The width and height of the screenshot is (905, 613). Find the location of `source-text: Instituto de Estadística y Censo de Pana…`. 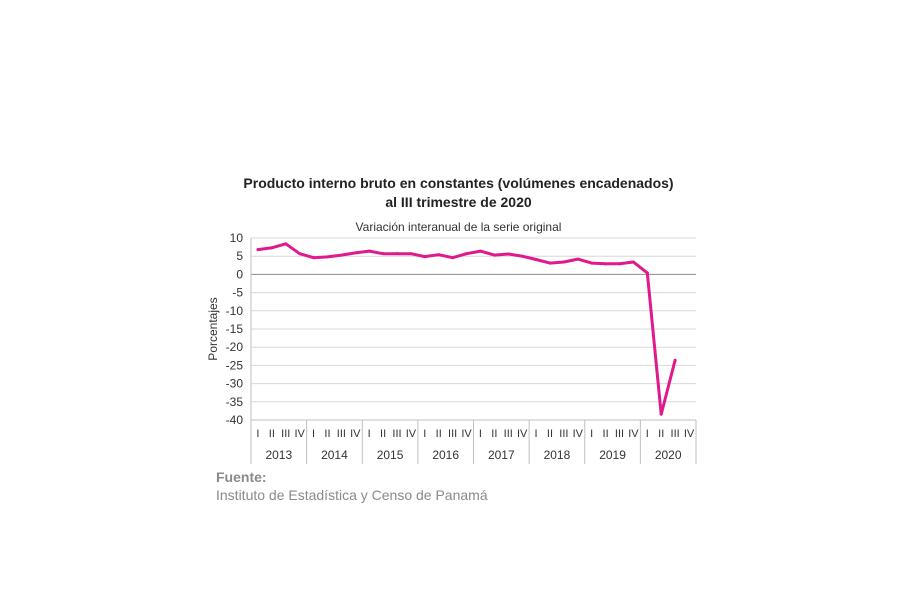

source-text: Instituto de Estadística y Censo de Pana… is located at coordinates (352, 495).